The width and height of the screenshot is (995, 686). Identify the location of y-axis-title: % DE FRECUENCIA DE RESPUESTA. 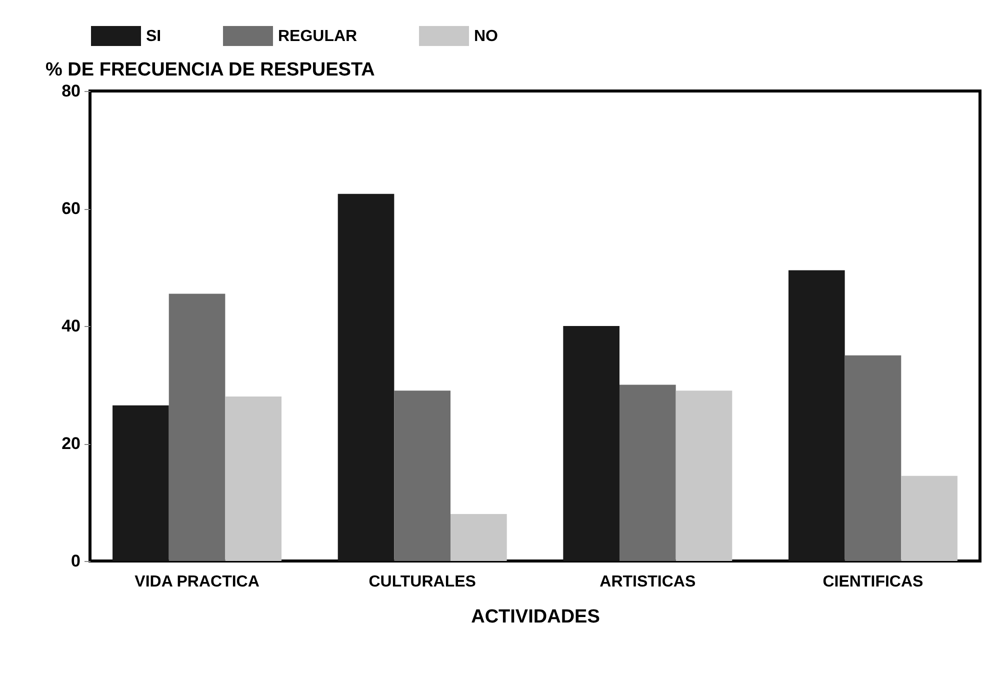
(211, 70).